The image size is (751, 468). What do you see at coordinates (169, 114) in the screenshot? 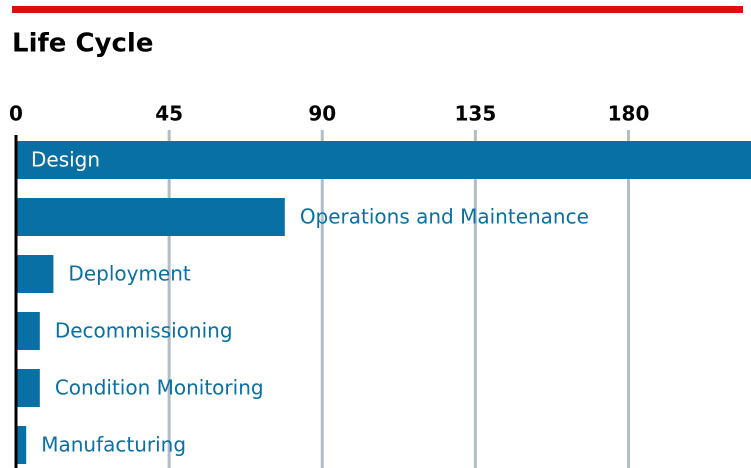
I see `x-tick-label: 45` at bounding box center [169, 114].